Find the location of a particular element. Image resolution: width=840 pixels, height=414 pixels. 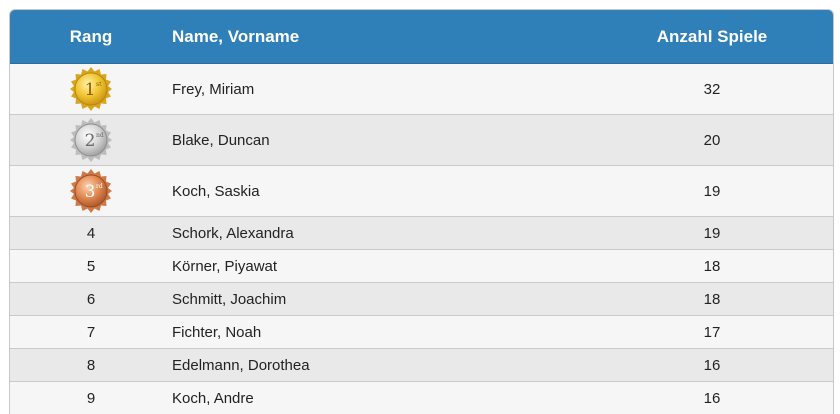

table-row: 5 Körner, Piyawat 18 is located at coordinates (421, 266).